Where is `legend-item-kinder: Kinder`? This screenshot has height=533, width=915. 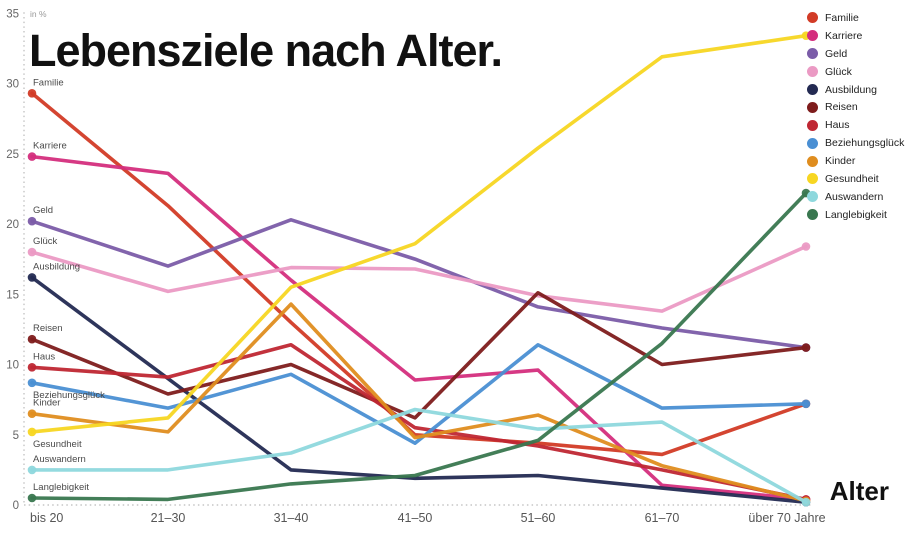
legend-item-kinder: Kinder is located at coordinates (857, 161).